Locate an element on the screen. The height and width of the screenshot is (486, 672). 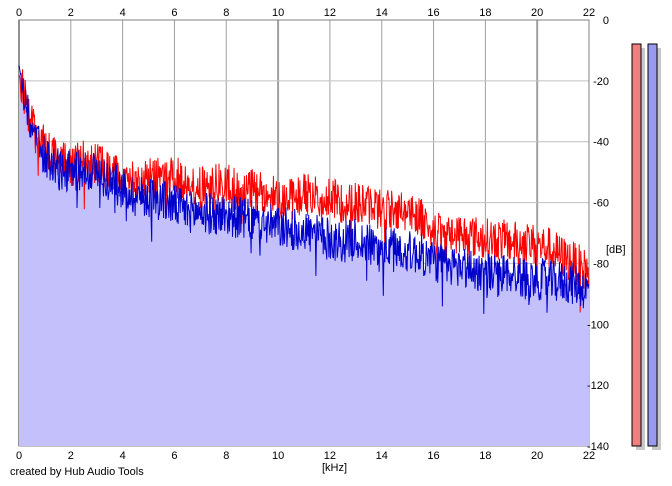
x-tick-label-bottom: 0 is located at coordinates (19, 456).